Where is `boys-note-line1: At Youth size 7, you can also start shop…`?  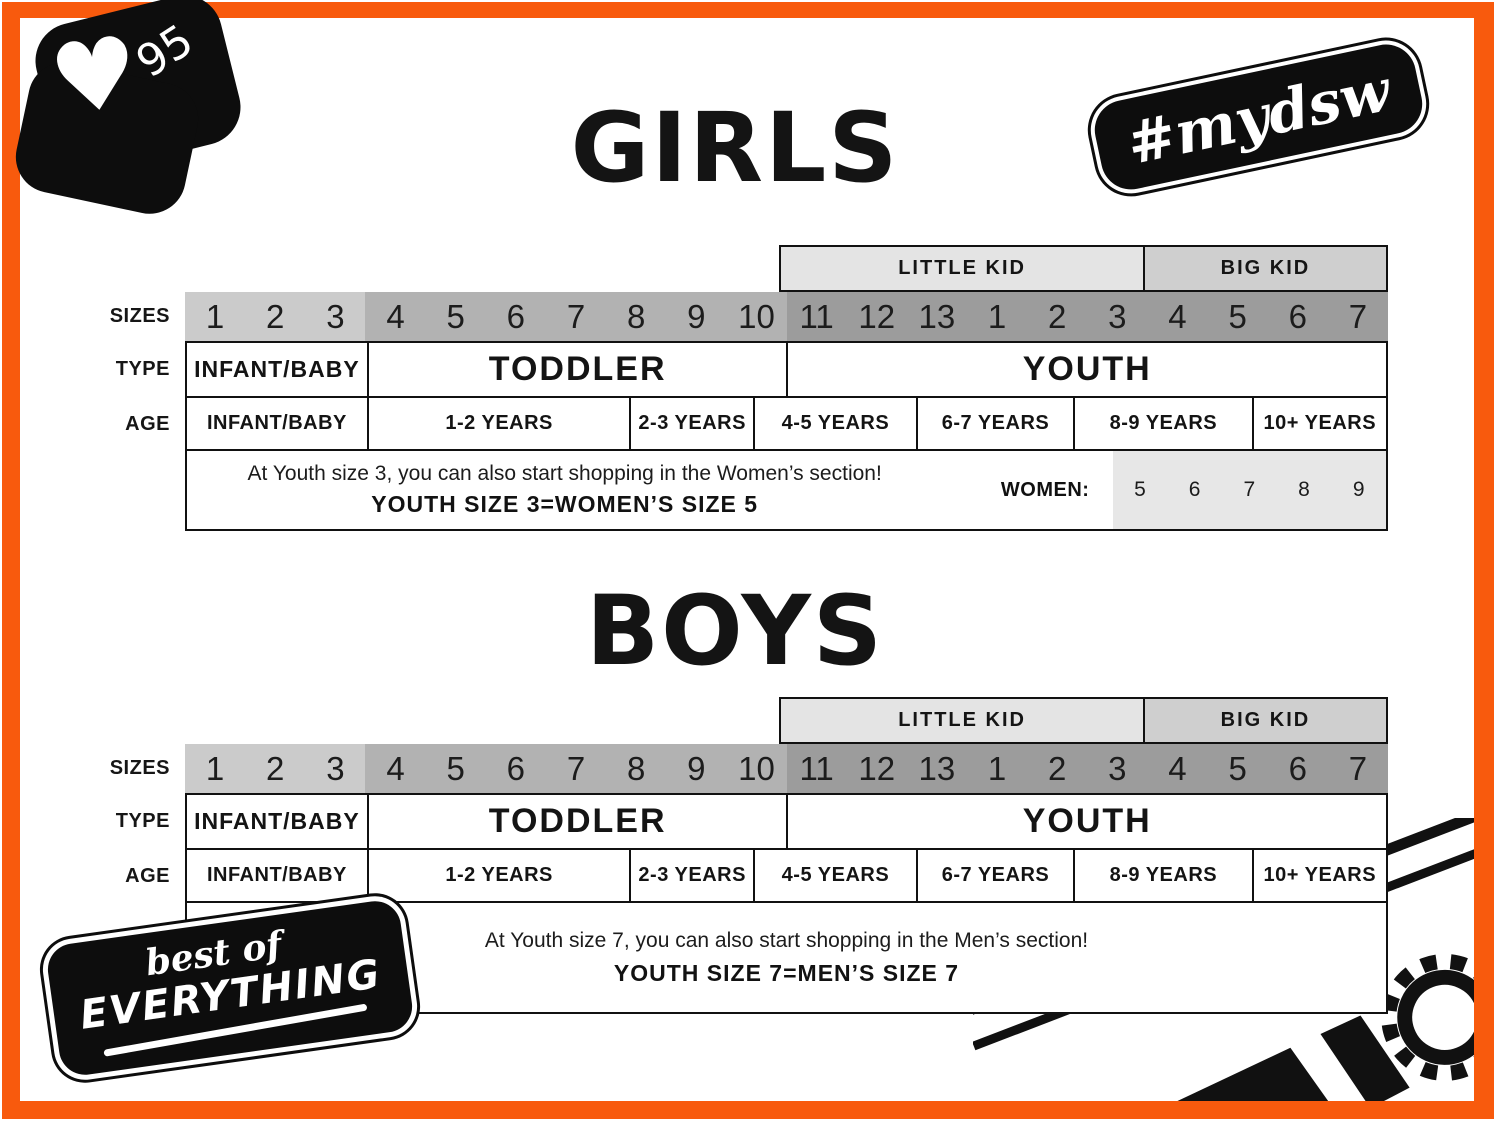
boys-note-line1: At Youth size 7, you can also start shop… is located at coordinates (786, 940).